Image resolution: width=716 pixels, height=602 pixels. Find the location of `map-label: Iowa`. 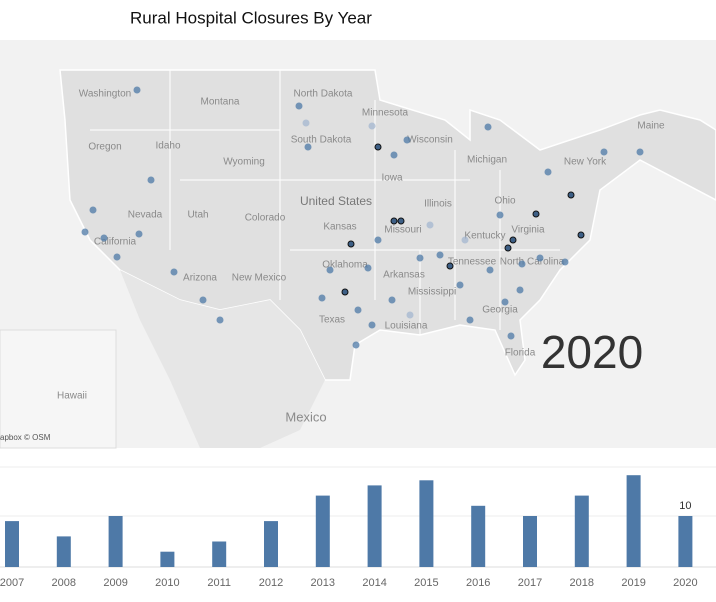

map-label: Iowa is located at coordinates (392, 178).